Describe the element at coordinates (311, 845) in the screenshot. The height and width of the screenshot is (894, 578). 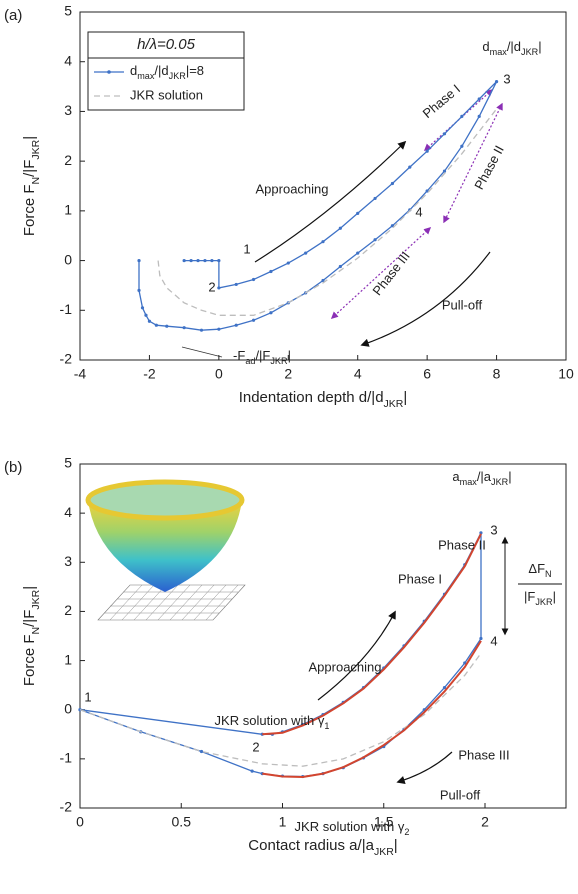
I see `text-part: Contact radius a/|a` at that location.